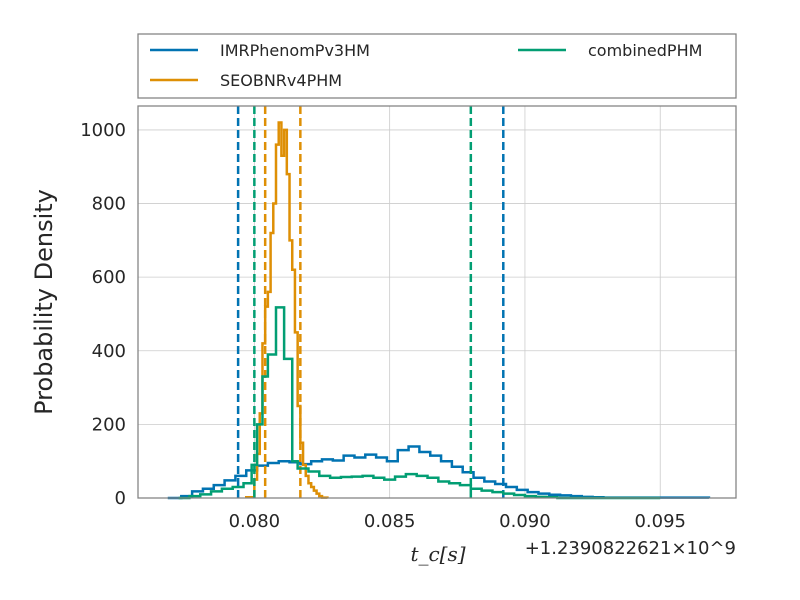  What do you see at coordinates (109, 424) in the screenshot?
I see `y-tick-label: 200` at bounding box center [109, 424].